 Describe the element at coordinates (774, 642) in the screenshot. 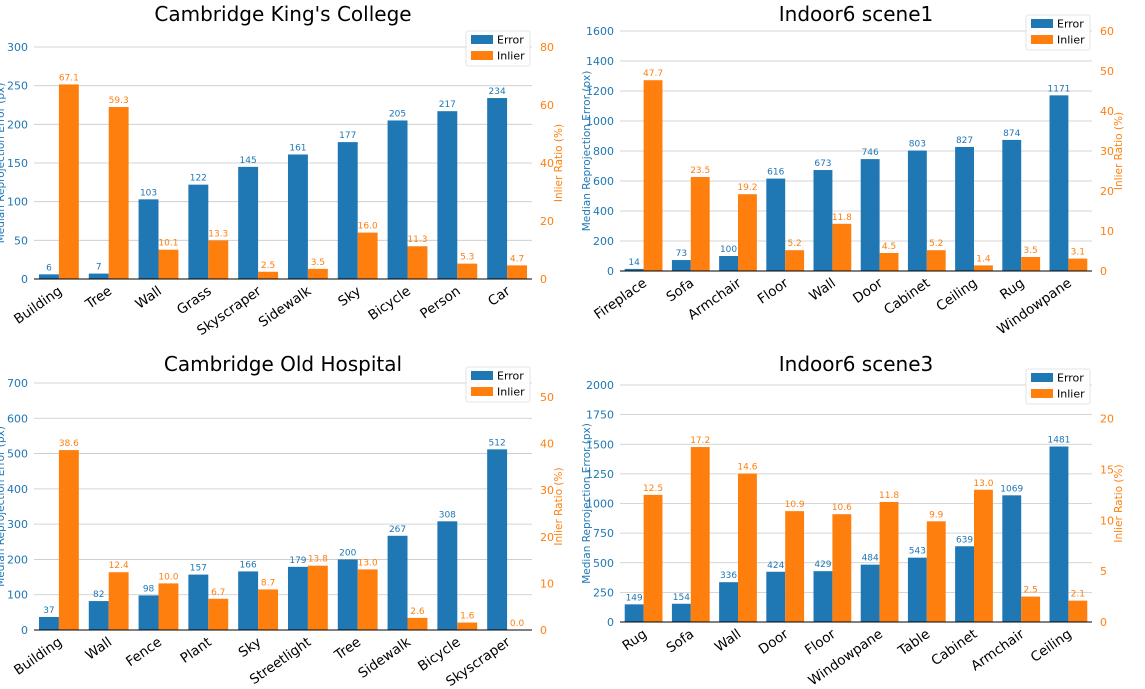

I see `x-tick-label: Door` at that location.